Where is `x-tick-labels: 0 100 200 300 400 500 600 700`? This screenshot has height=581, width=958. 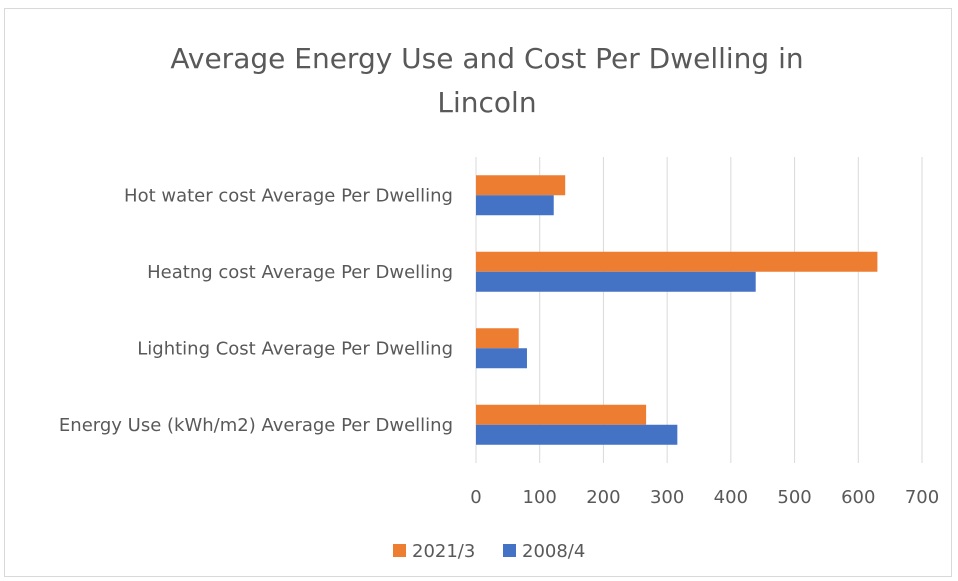
x-tick-labels: 0 100 200 300 400 500 600 700 is located at coordinates (704, 497).